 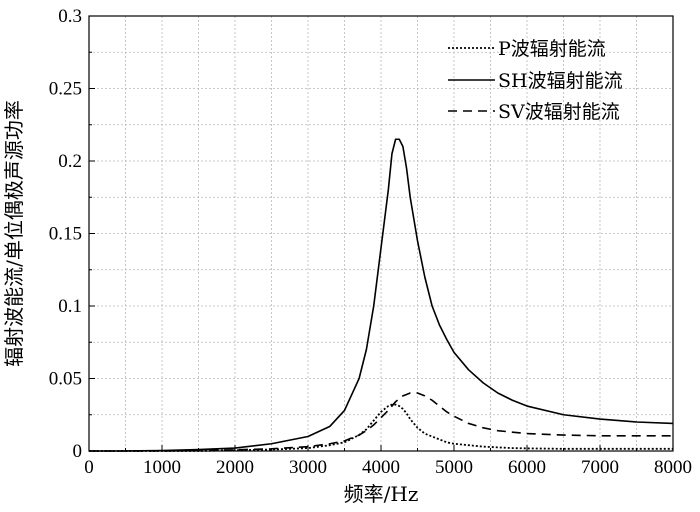 I want to click on legend-label: SH波辐射能流, so click(x=560, y=81).